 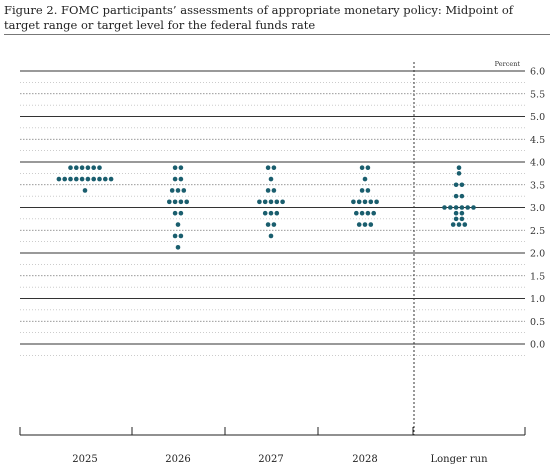 I want to click on y-tick-label: 1.0, so click(x=537, y=299).